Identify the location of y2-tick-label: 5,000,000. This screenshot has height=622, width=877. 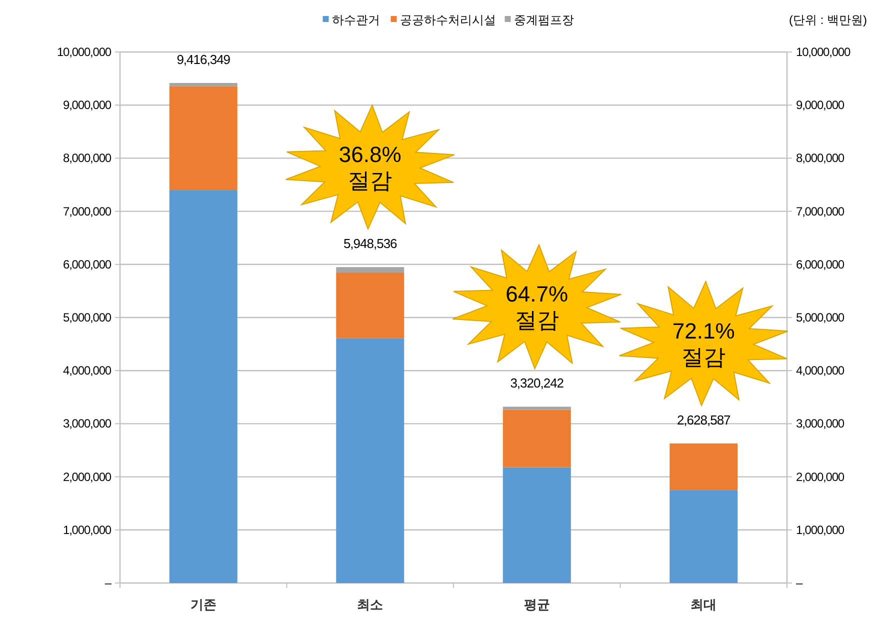
(820, 317).